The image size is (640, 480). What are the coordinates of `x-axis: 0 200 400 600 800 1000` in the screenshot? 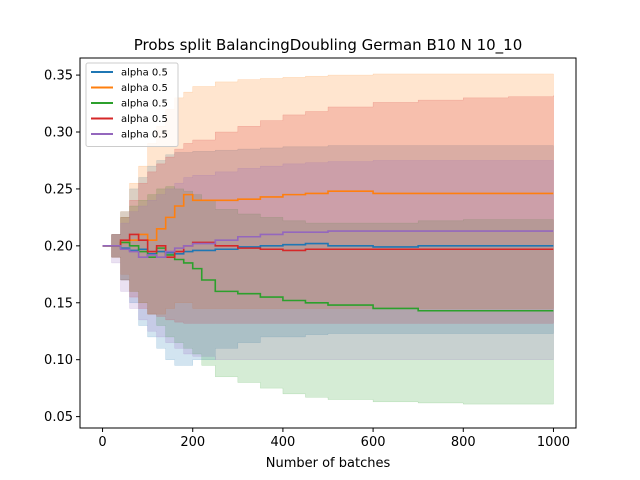 It's located at (334, 439).